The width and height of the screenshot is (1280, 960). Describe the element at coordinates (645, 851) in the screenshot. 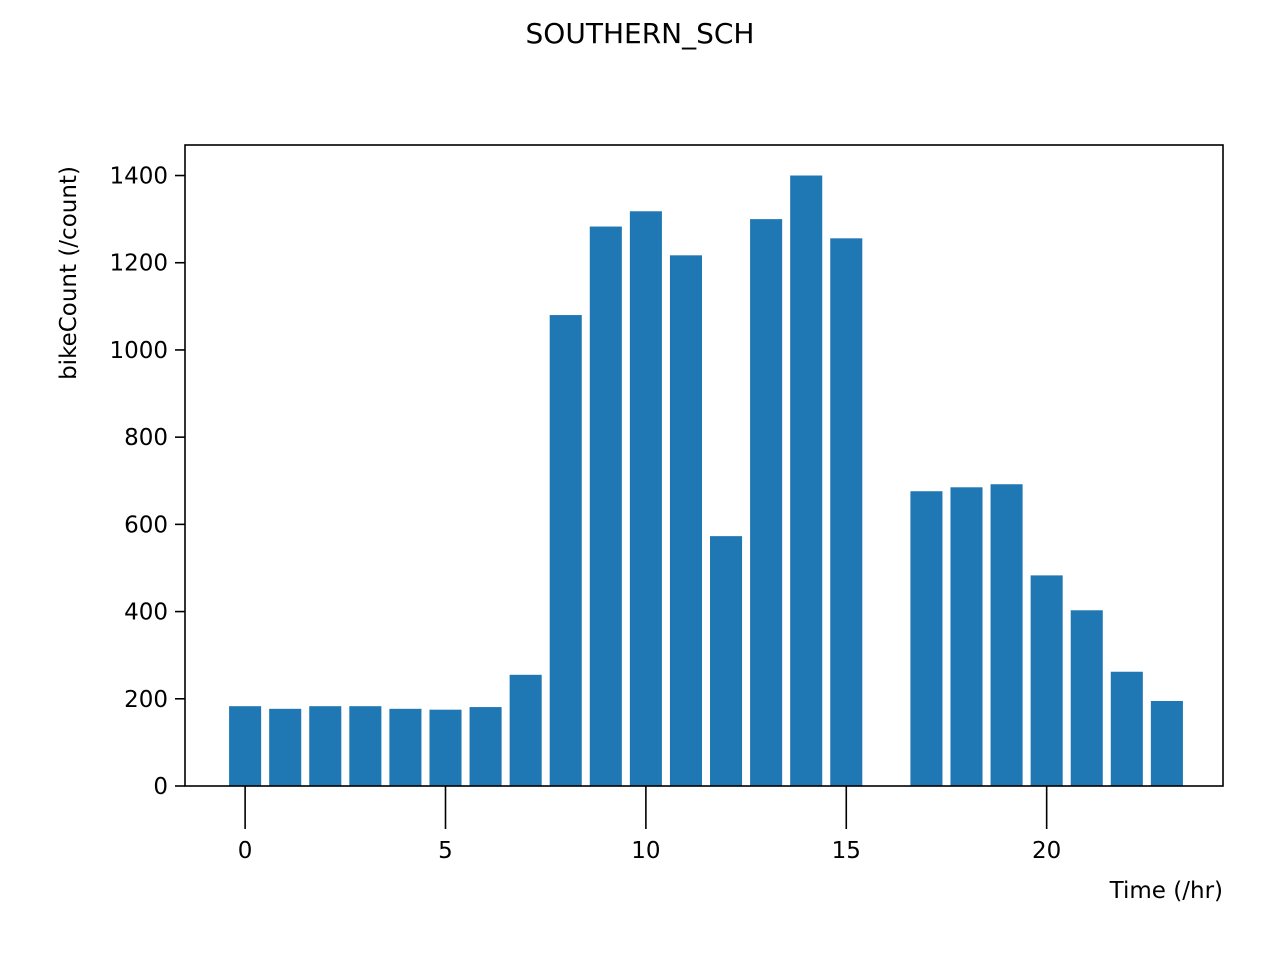

I see `x-tick-label: 10` at that location.